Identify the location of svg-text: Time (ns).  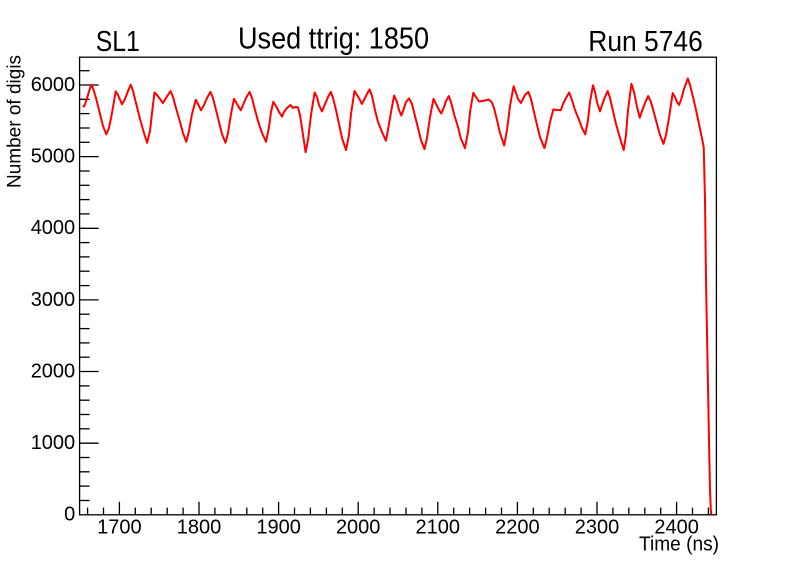
(679, 544).